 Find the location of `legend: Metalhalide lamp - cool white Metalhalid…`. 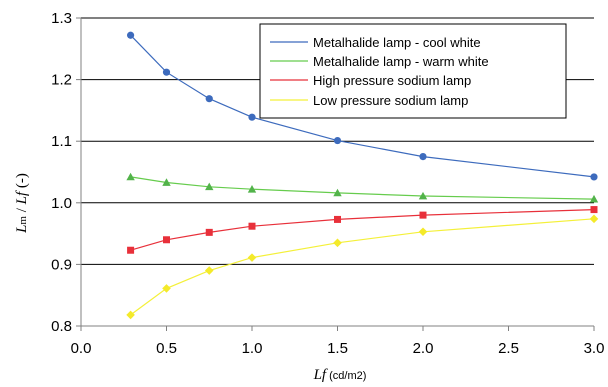

legend: Metalhalide lamp - cool white Metalhalid… is located at coordinates (413, 71).